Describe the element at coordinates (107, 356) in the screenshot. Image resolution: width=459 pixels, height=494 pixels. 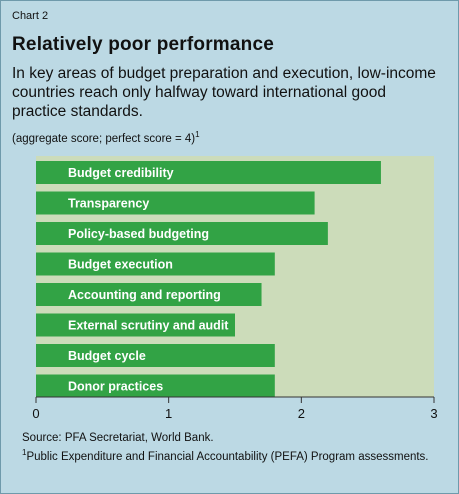
I see `bar-label: Budget cycle` at that location.